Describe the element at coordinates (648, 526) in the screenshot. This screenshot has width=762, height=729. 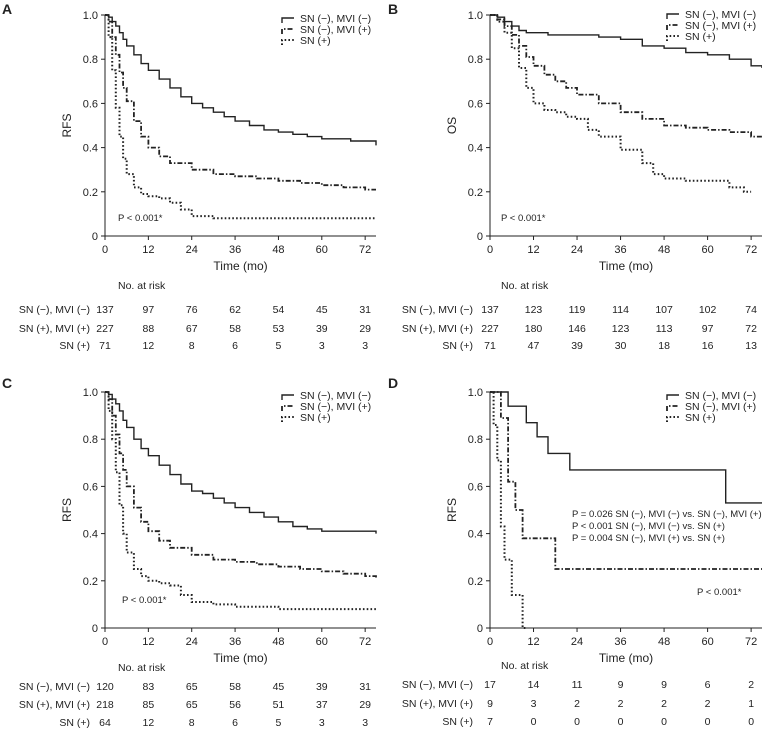
I see `pairwise-p-value: P < 0.001 SN (−), MVI (−) vs. SN (+)` at that location.